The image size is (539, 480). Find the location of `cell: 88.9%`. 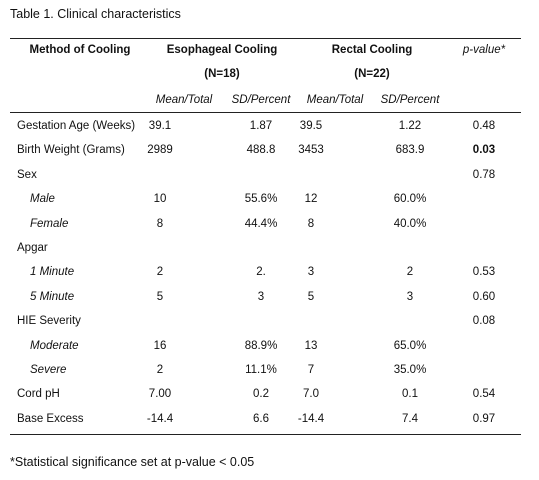

cell: 88.9% is located at coordinates (261, 345).